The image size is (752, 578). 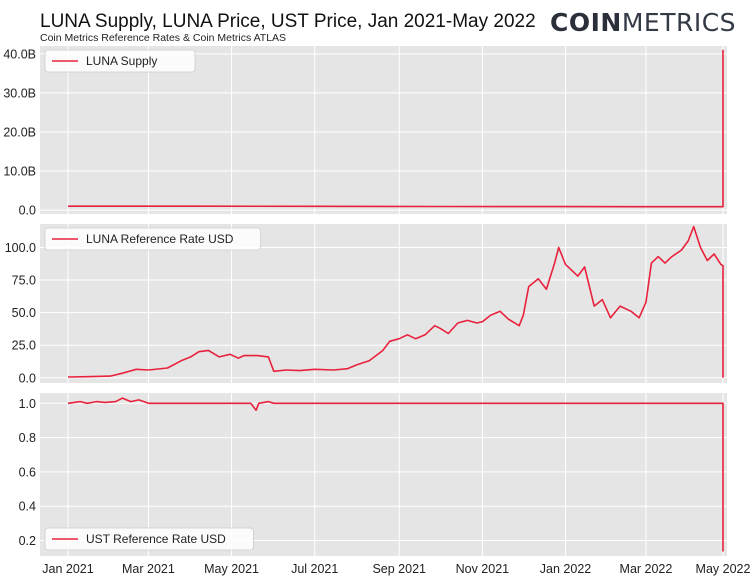 What do you see at coordinates (231, 569) in the screenshot?
I see `x-tick-label: May 2021` at bounding box center [231, 569].